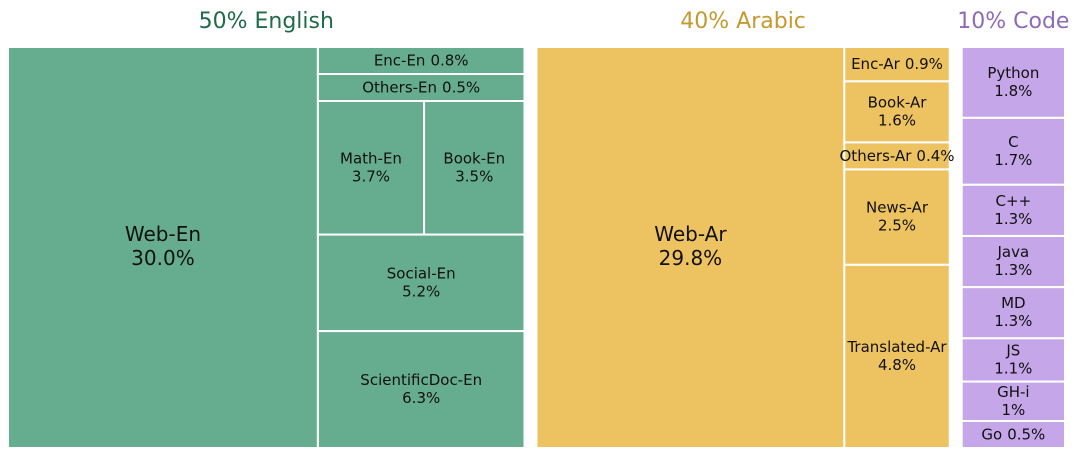 The height and width of the screenshot is (449, 1084). I want to click on leaf-name: Math-En, so click(371, 158).